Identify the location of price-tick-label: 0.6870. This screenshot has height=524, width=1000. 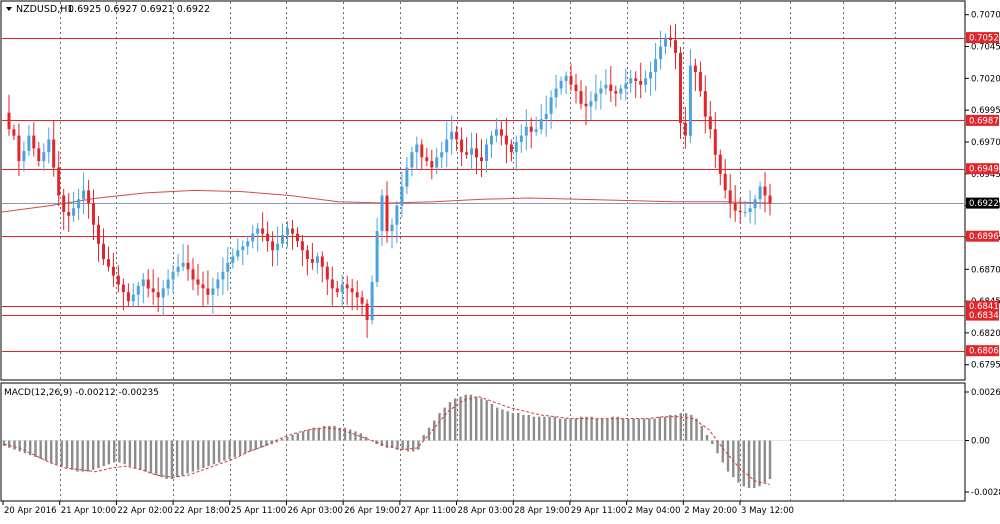
(985, 270).